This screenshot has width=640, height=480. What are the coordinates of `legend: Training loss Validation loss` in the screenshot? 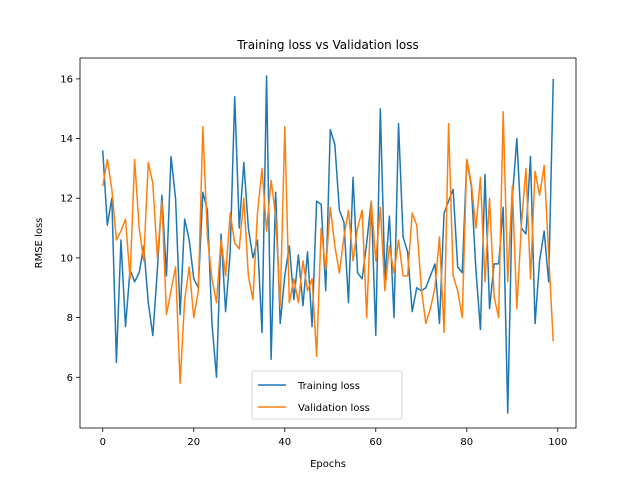 It's located at (327, 395).